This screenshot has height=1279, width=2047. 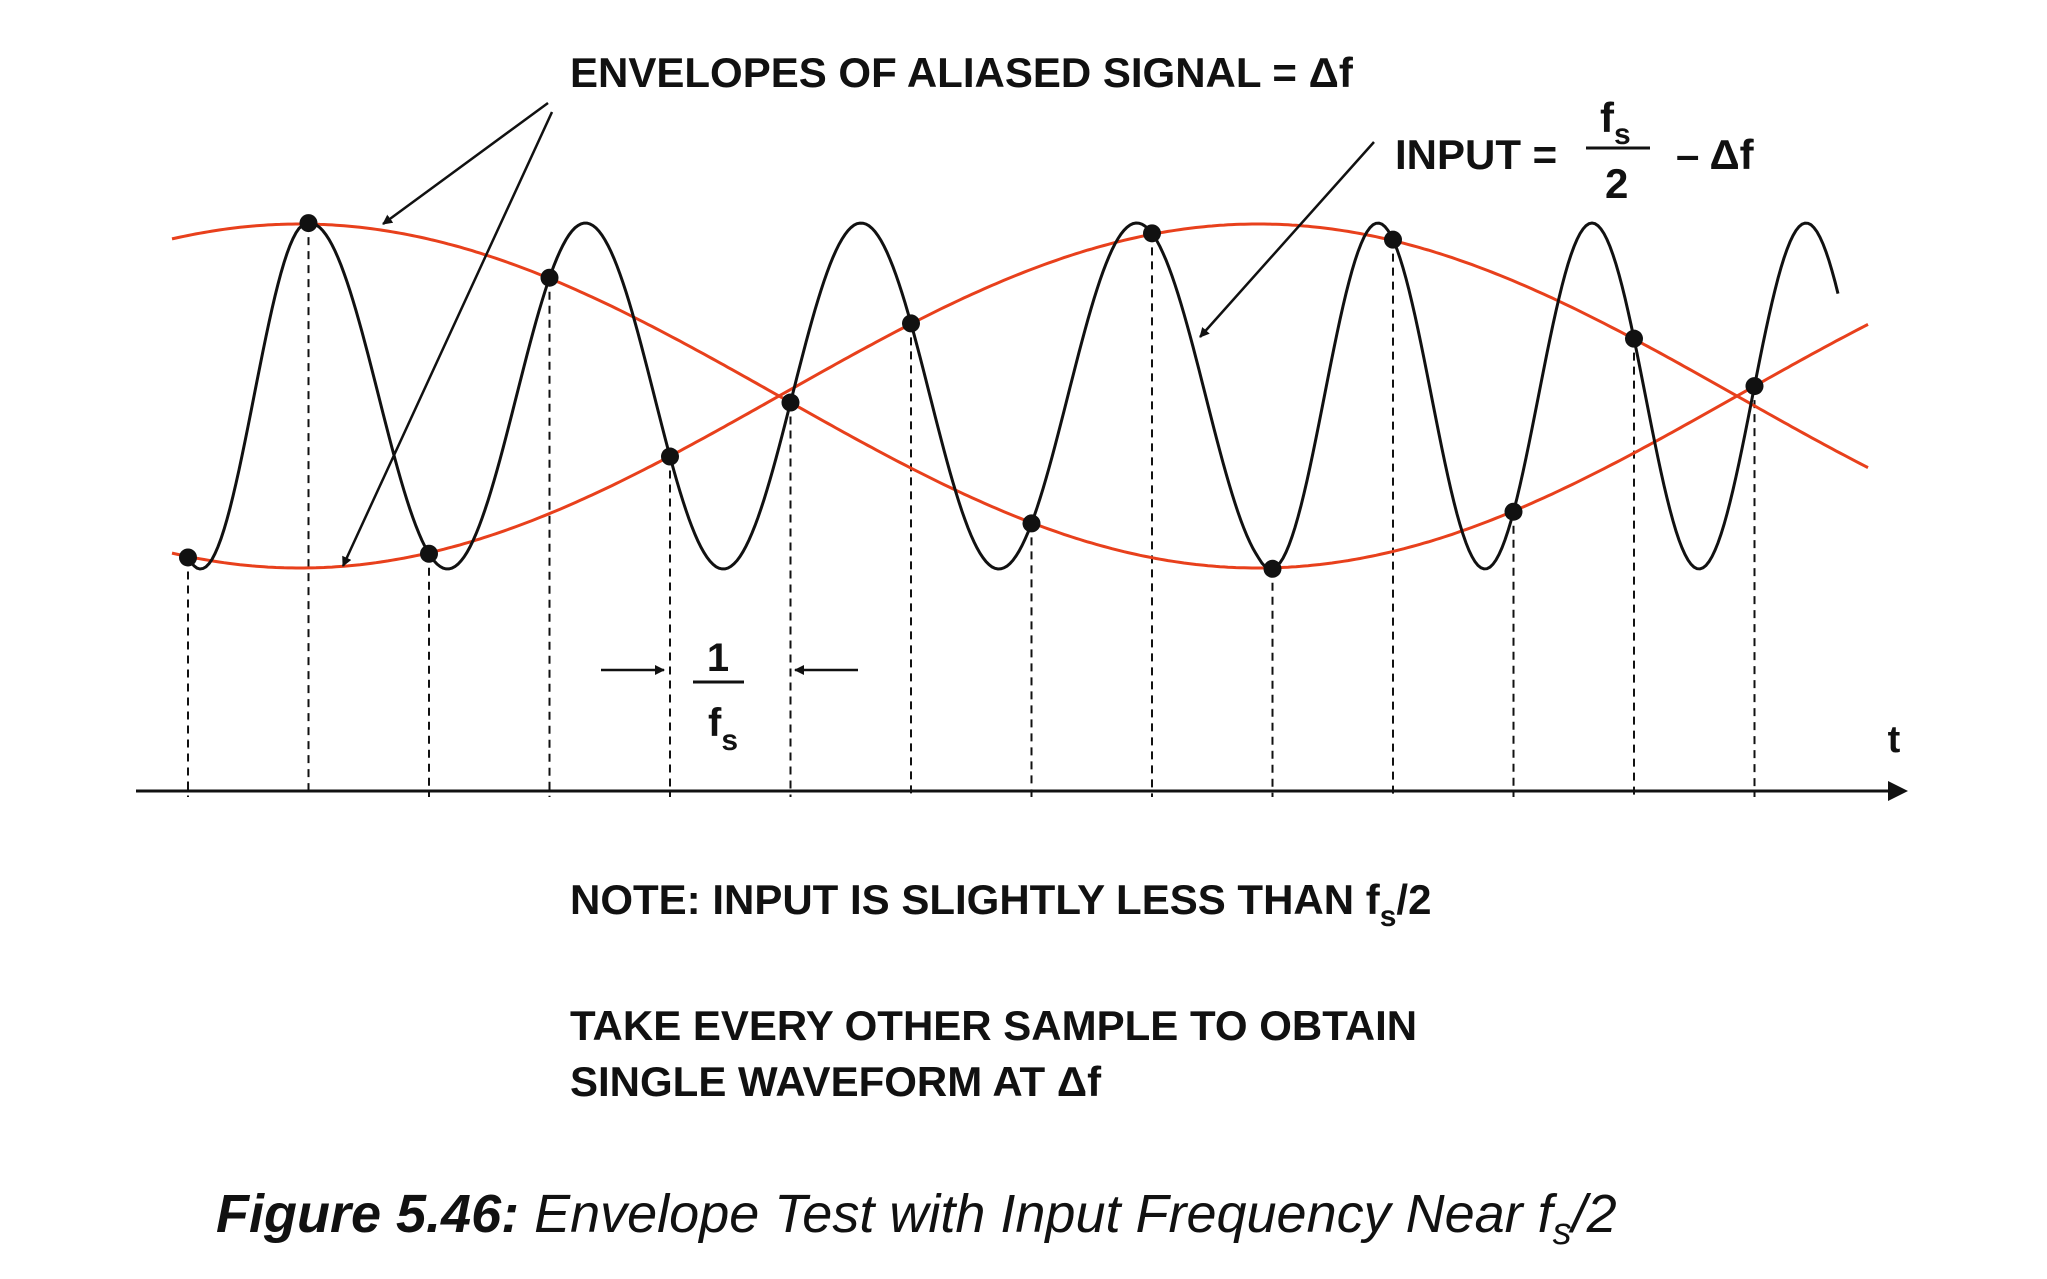 What do you see at coordinates (729, 740) in the screenshot?
I see `interval-denominator-sub: s` at bounding box center [729, 740].